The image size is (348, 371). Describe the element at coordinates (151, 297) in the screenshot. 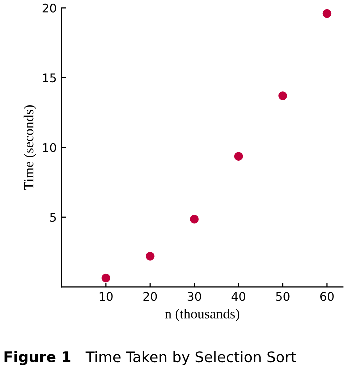

I see `x-tick-label: 20` at that location.